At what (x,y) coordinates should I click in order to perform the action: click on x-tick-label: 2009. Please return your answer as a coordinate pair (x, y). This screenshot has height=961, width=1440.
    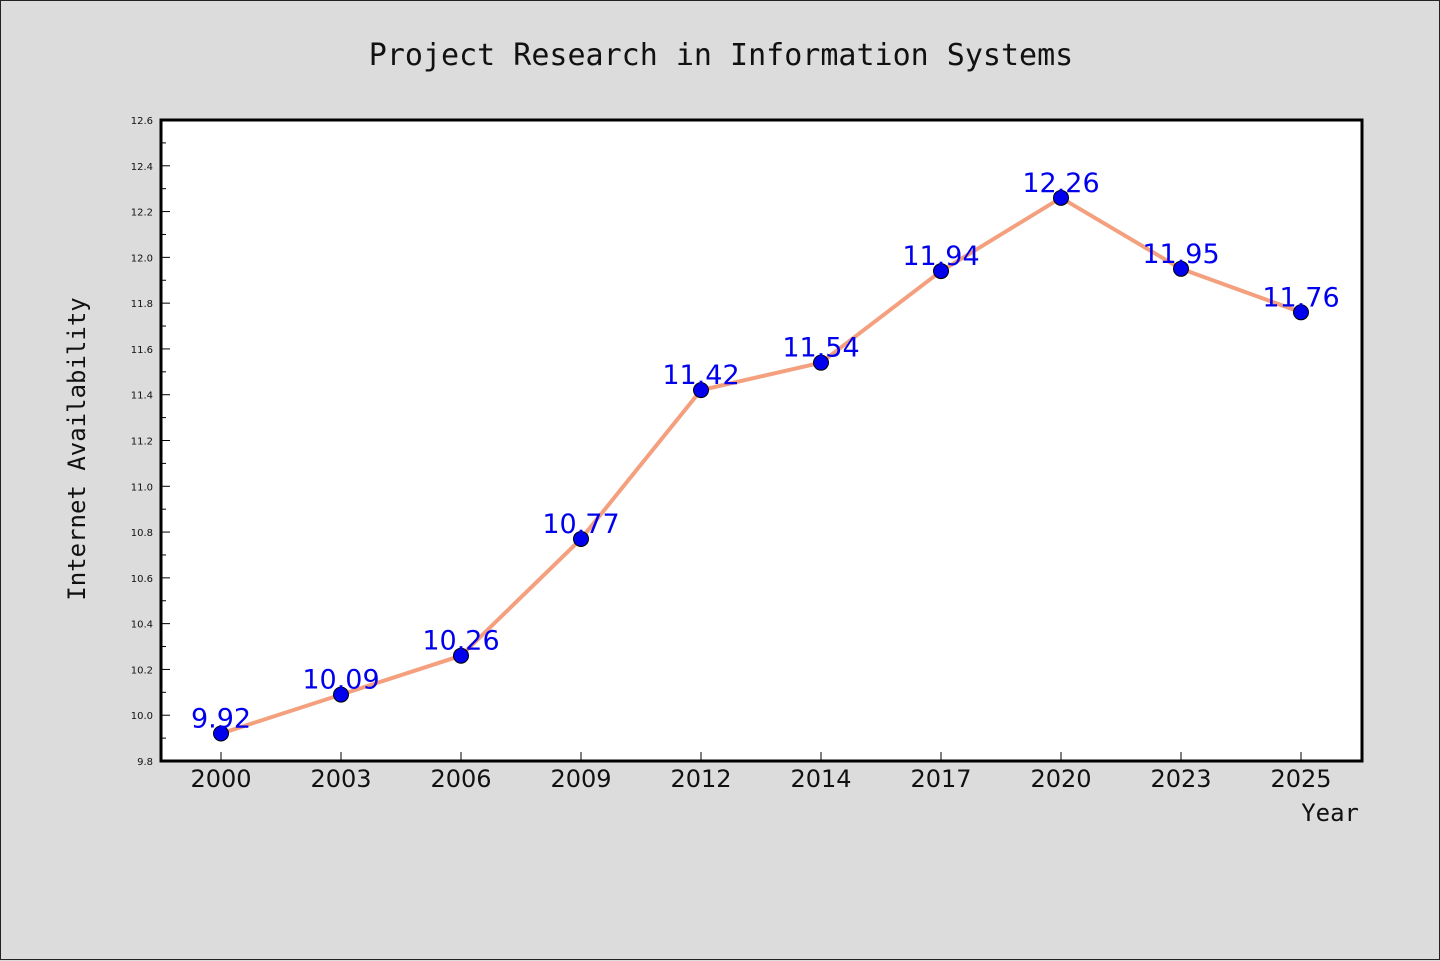
    Looking at the image, I should click on (580, 779).